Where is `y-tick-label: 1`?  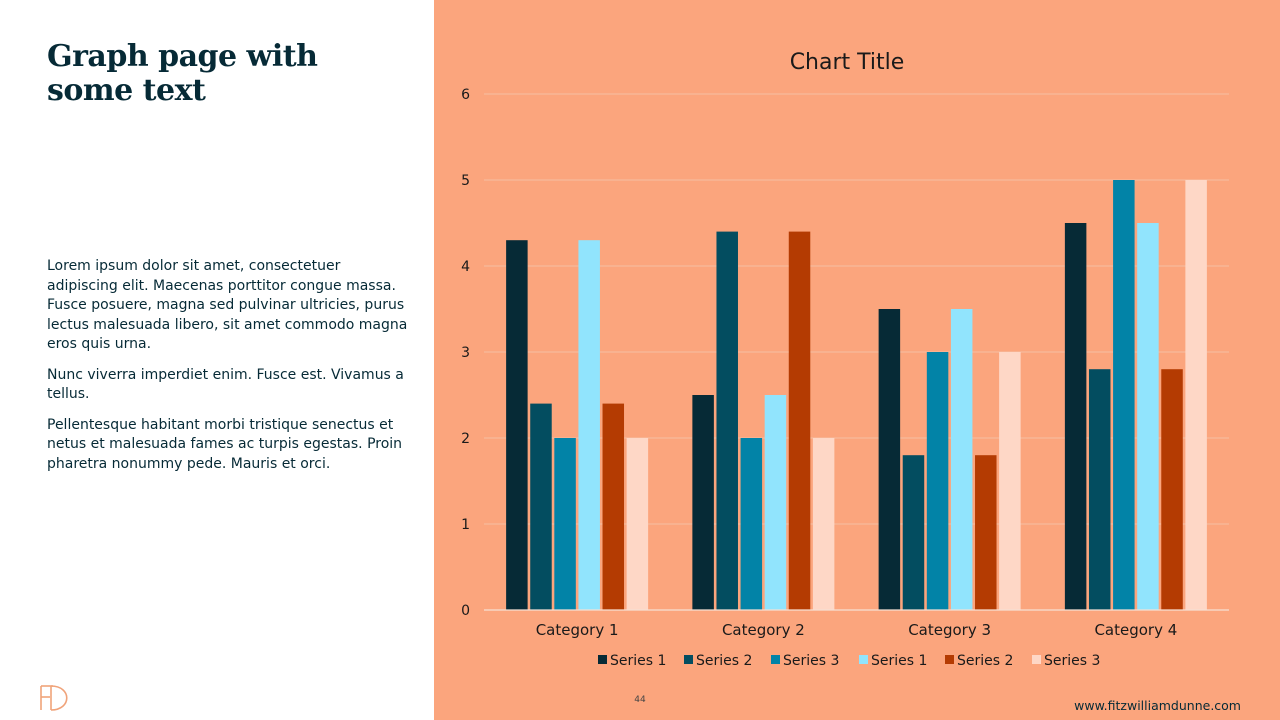 y-tick-label: 1 is located at coordinates (465, 525).